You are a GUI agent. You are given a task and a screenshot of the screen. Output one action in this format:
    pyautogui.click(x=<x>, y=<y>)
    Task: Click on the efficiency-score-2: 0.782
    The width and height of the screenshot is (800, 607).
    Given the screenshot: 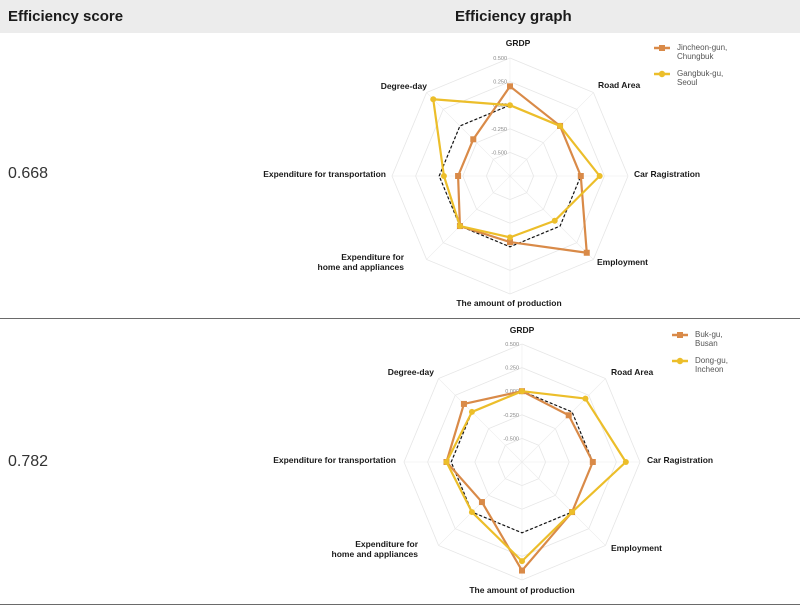 What is the action you would take?
    pyautogui.click(x=28, y=461)
    